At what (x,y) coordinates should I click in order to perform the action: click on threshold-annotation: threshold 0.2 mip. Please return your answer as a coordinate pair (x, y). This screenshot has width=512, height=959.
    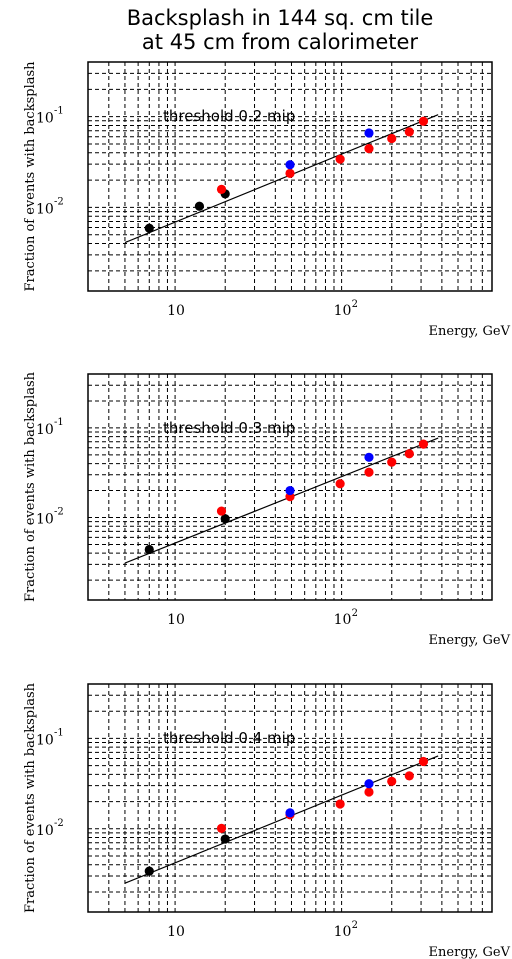
    Looking at the image, I should click on (229, 116).